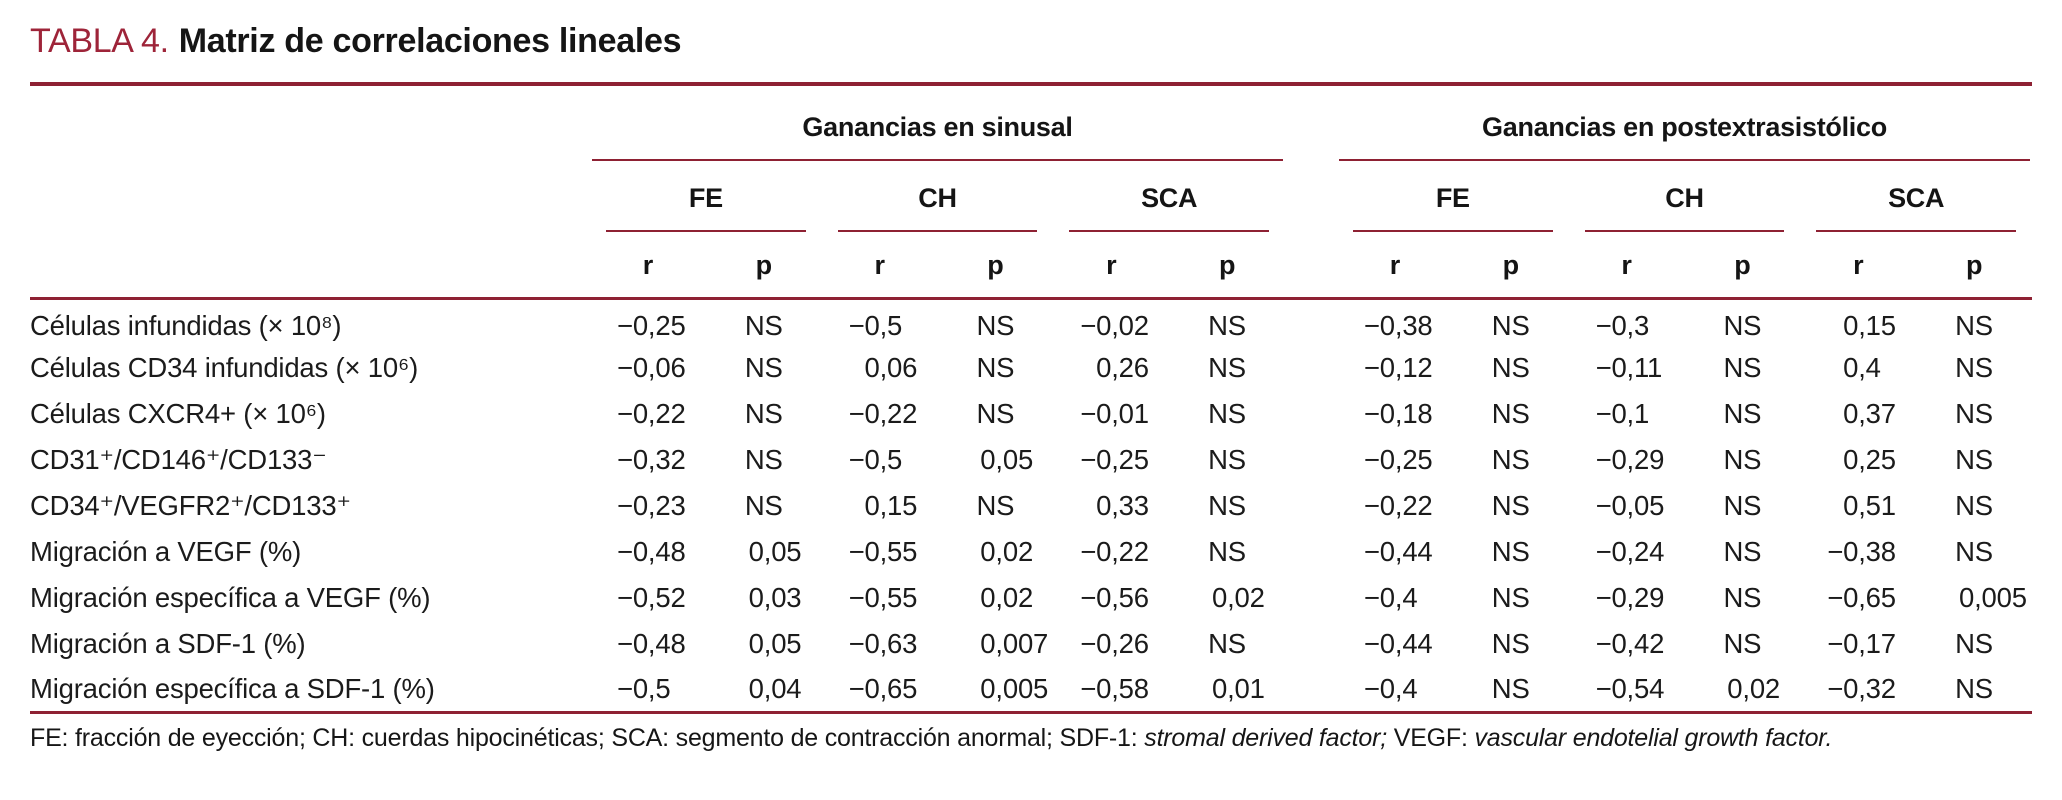 Image resolution: width=2062 pixels, height=800 pixels. I want to click on r-value-cell: −0,01, so click(1114, 413).